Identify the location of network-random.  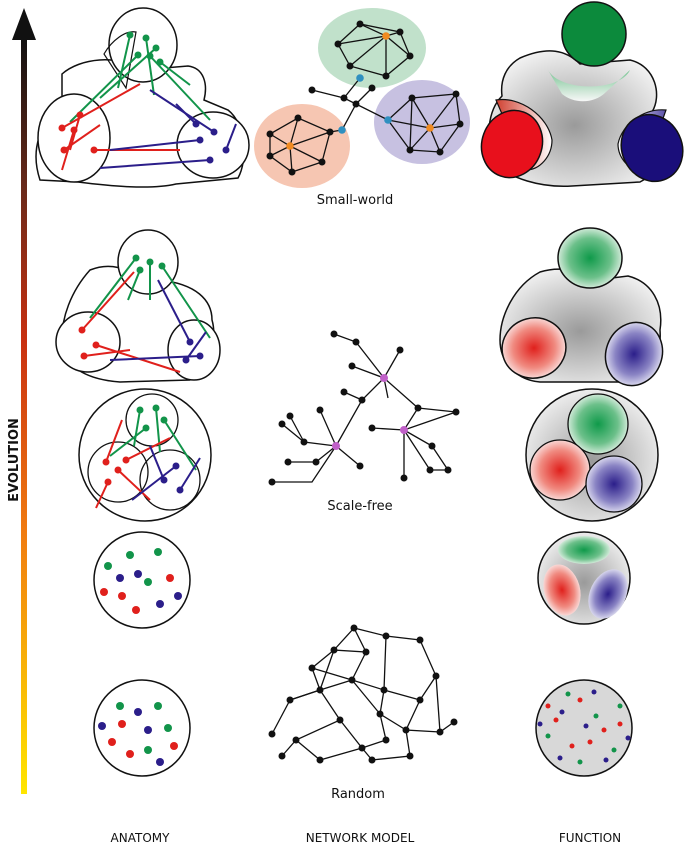
(363, 694).